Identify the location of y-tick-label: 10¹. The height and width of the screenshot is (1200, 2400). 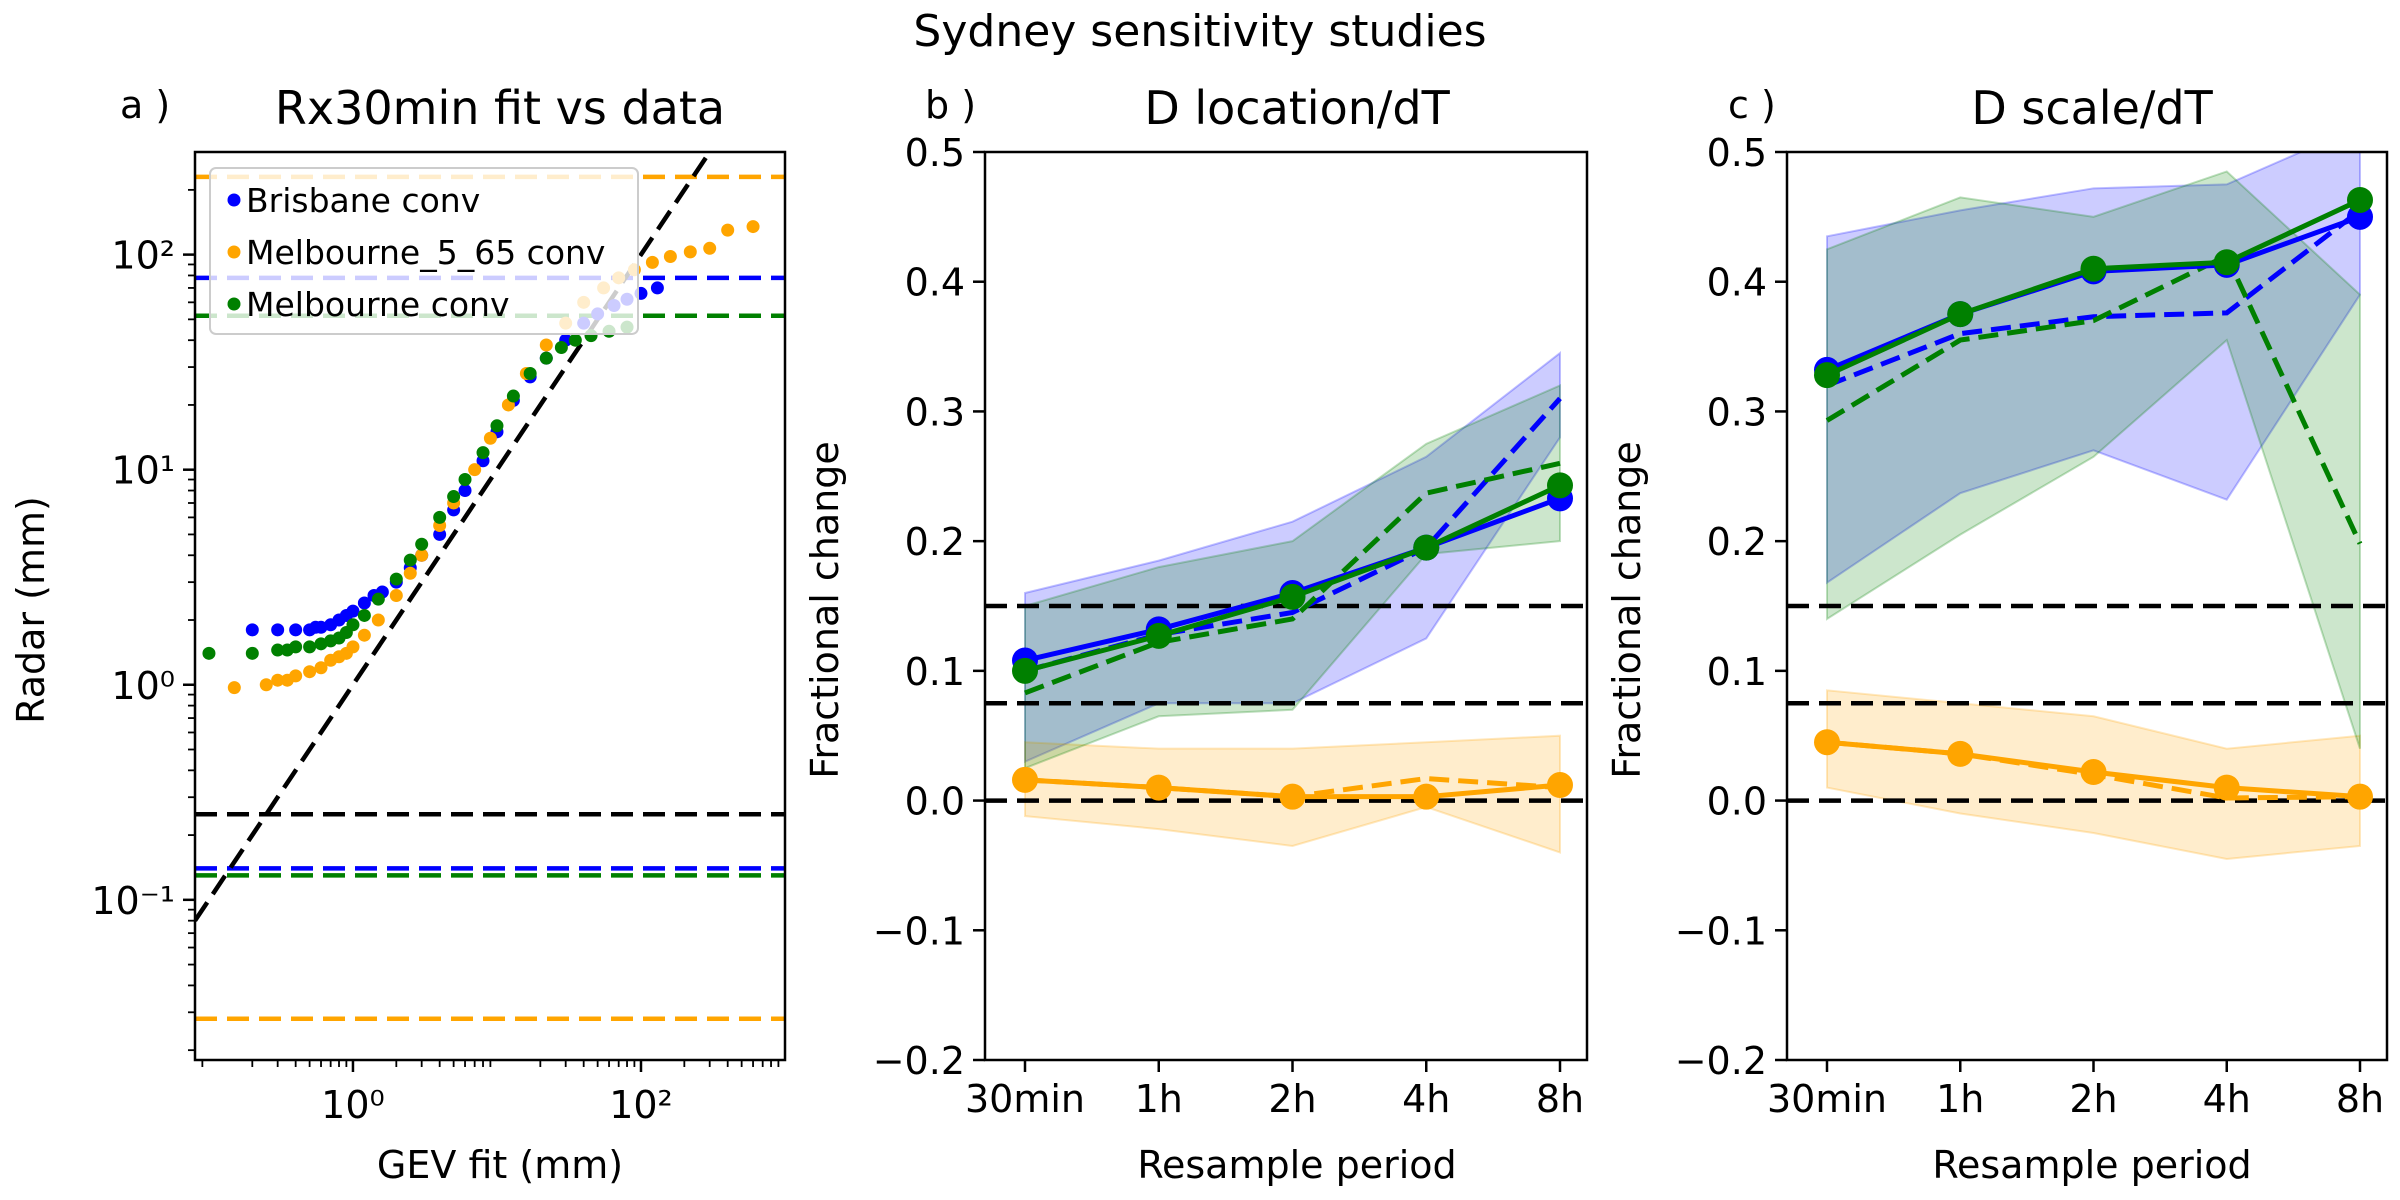
(143, 471).